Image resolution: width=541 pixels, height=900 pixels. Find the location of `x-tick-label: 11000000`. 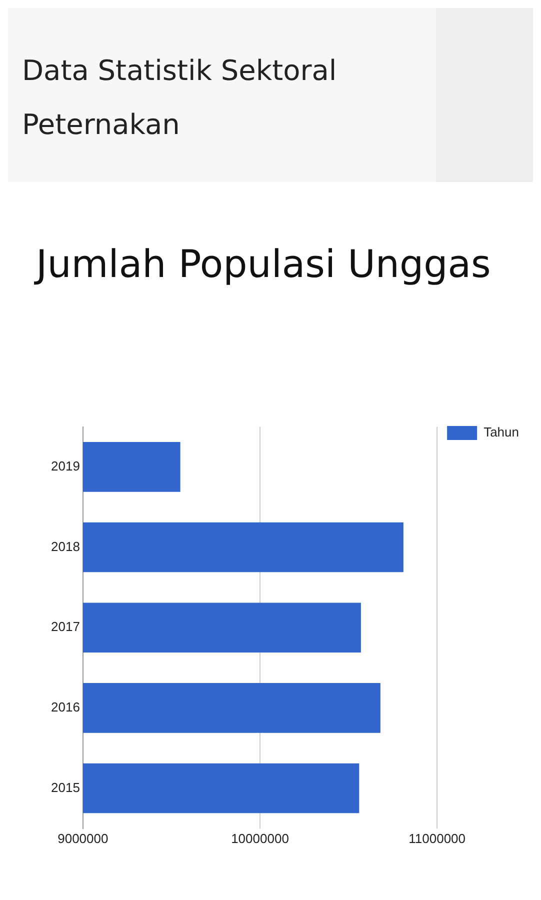

x-tick-label: 11000000 is located at coordinates (437, 838).